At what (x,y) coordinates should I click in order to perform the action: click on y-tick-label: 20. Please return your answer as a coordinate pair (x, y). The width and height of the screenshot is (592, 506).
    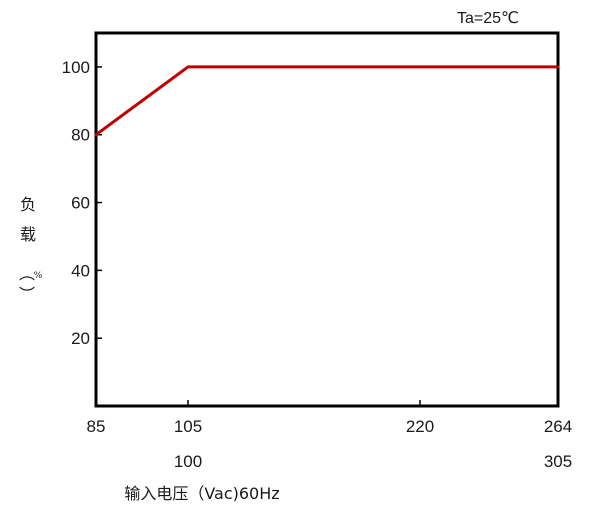
    Looking at the image, I should click on (80, 338).